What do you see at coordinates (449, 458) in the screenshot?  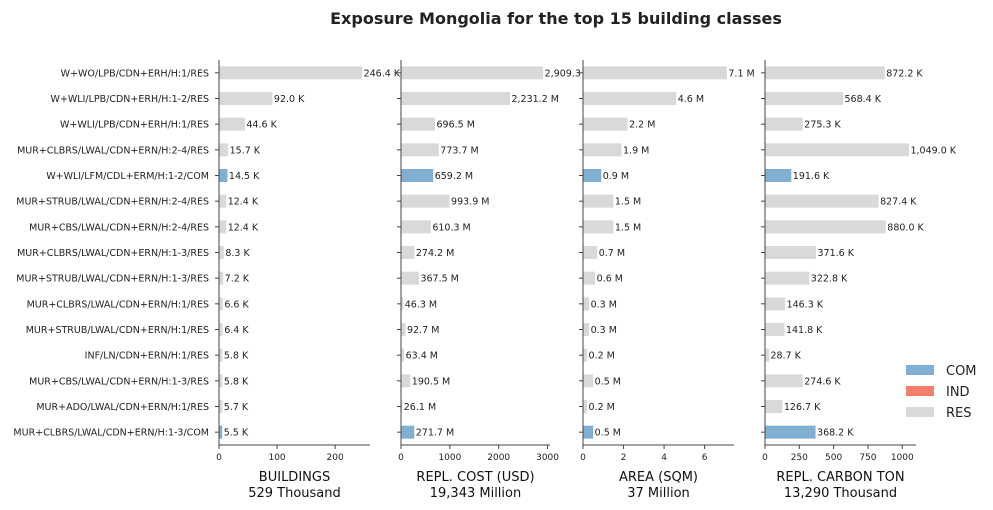 I see `x-tick-label: 1000` at bounding box center [449, 458].